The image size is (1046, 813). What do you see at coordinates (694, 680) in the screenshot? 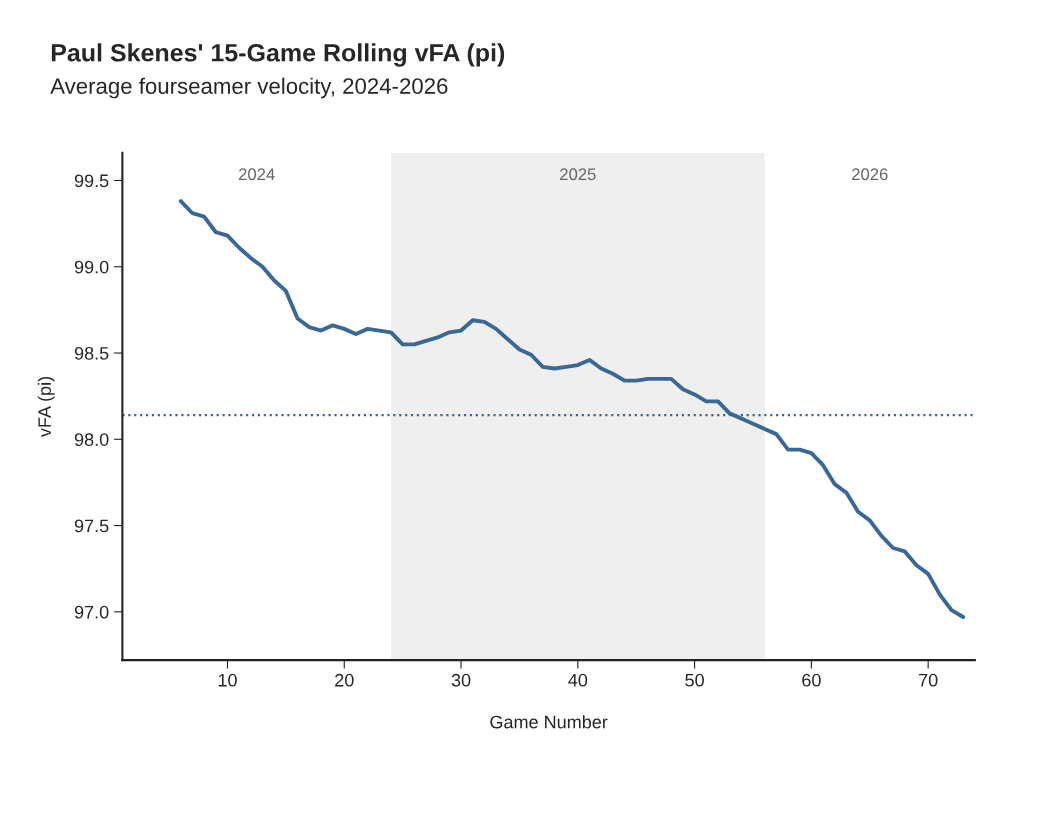
I see `x-tick-label: 50` at bounding box center [694, 680].